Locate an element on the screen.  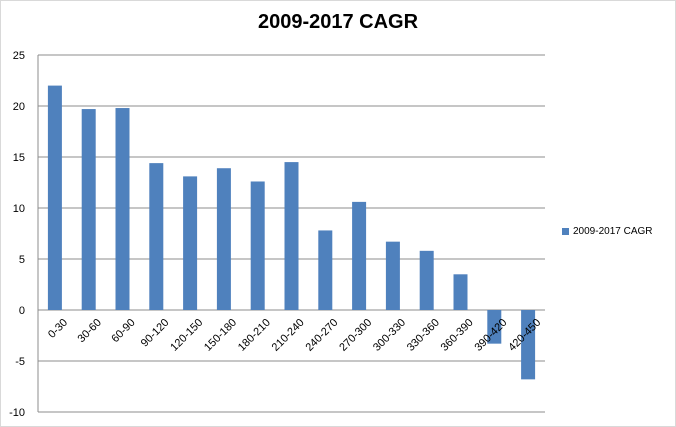
x-tick-label: 270-300 is located at coordinates (355, 335).